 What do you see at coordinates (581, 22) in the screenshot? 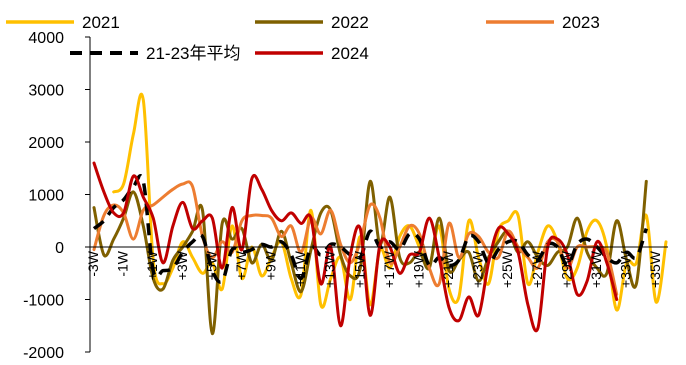
I see `legend-label: 2023` at bounding box center [581, 22].